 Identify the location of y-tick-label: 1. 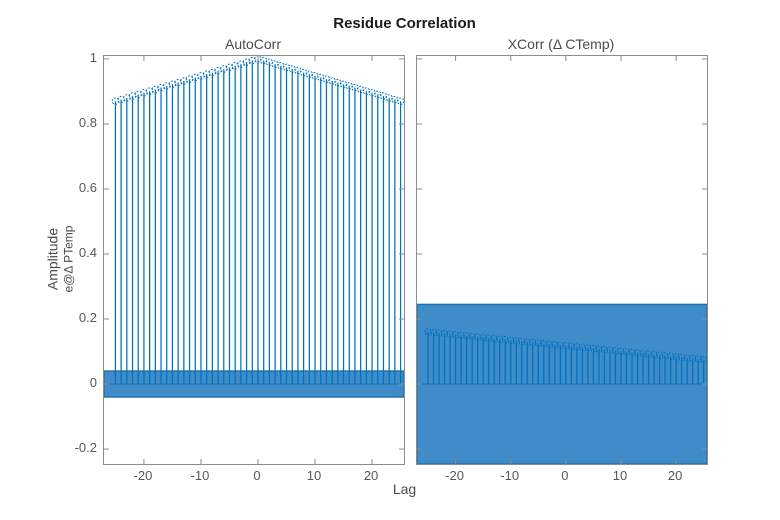
(93, 57).